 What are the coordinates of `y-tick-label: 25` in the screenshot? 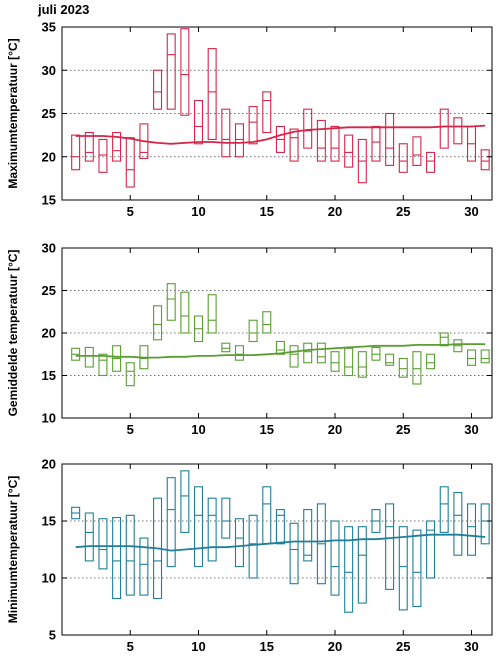 It's located at (49, 113).